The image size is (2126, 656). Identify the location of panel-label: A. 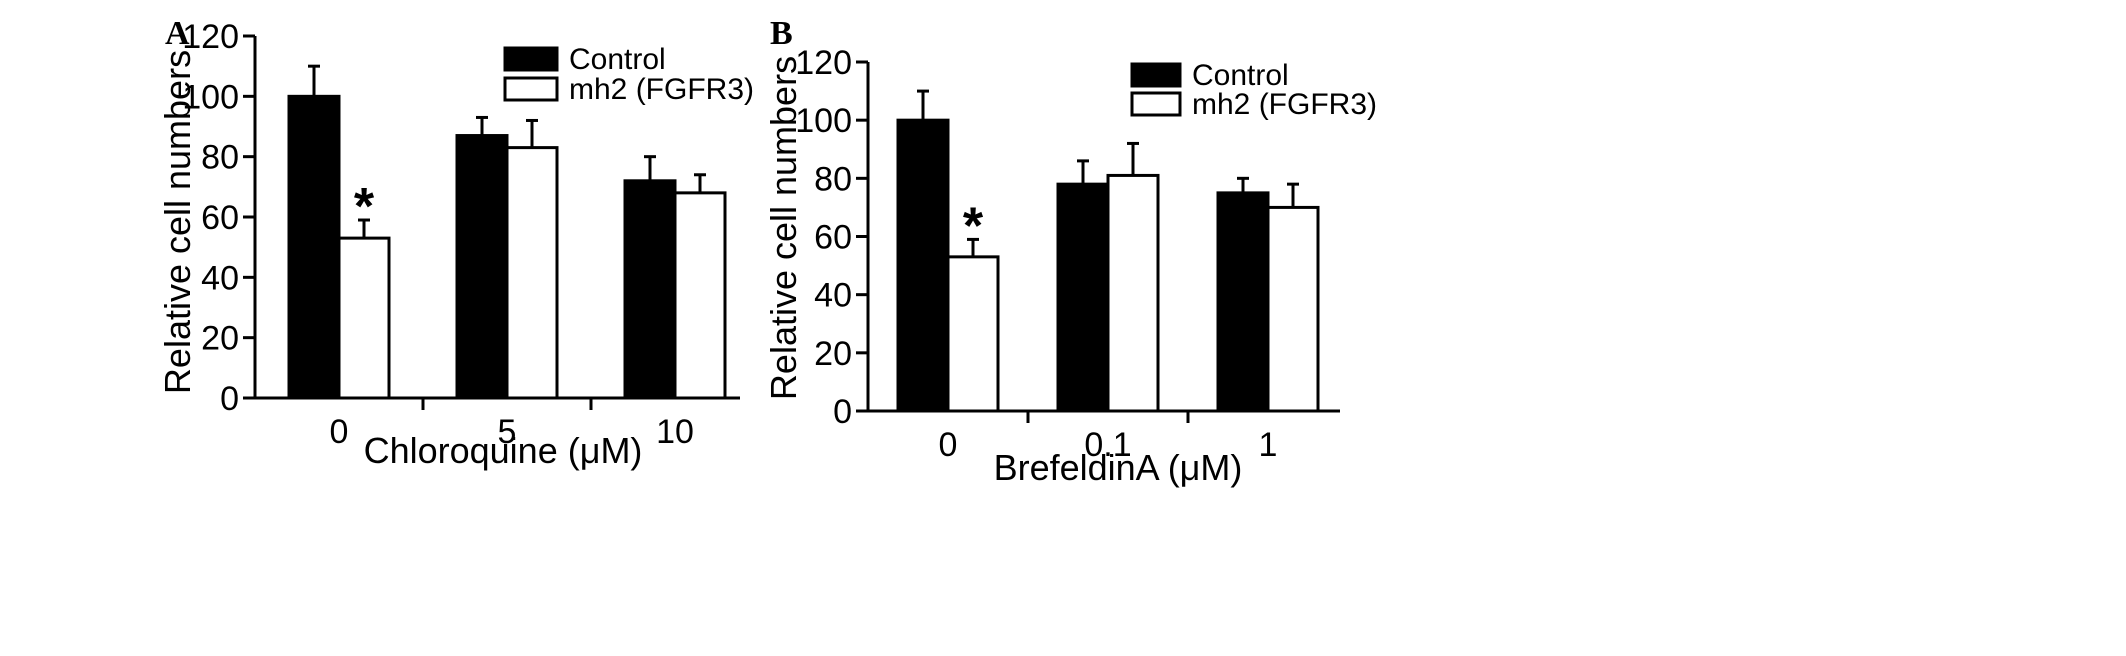
(177, 33).